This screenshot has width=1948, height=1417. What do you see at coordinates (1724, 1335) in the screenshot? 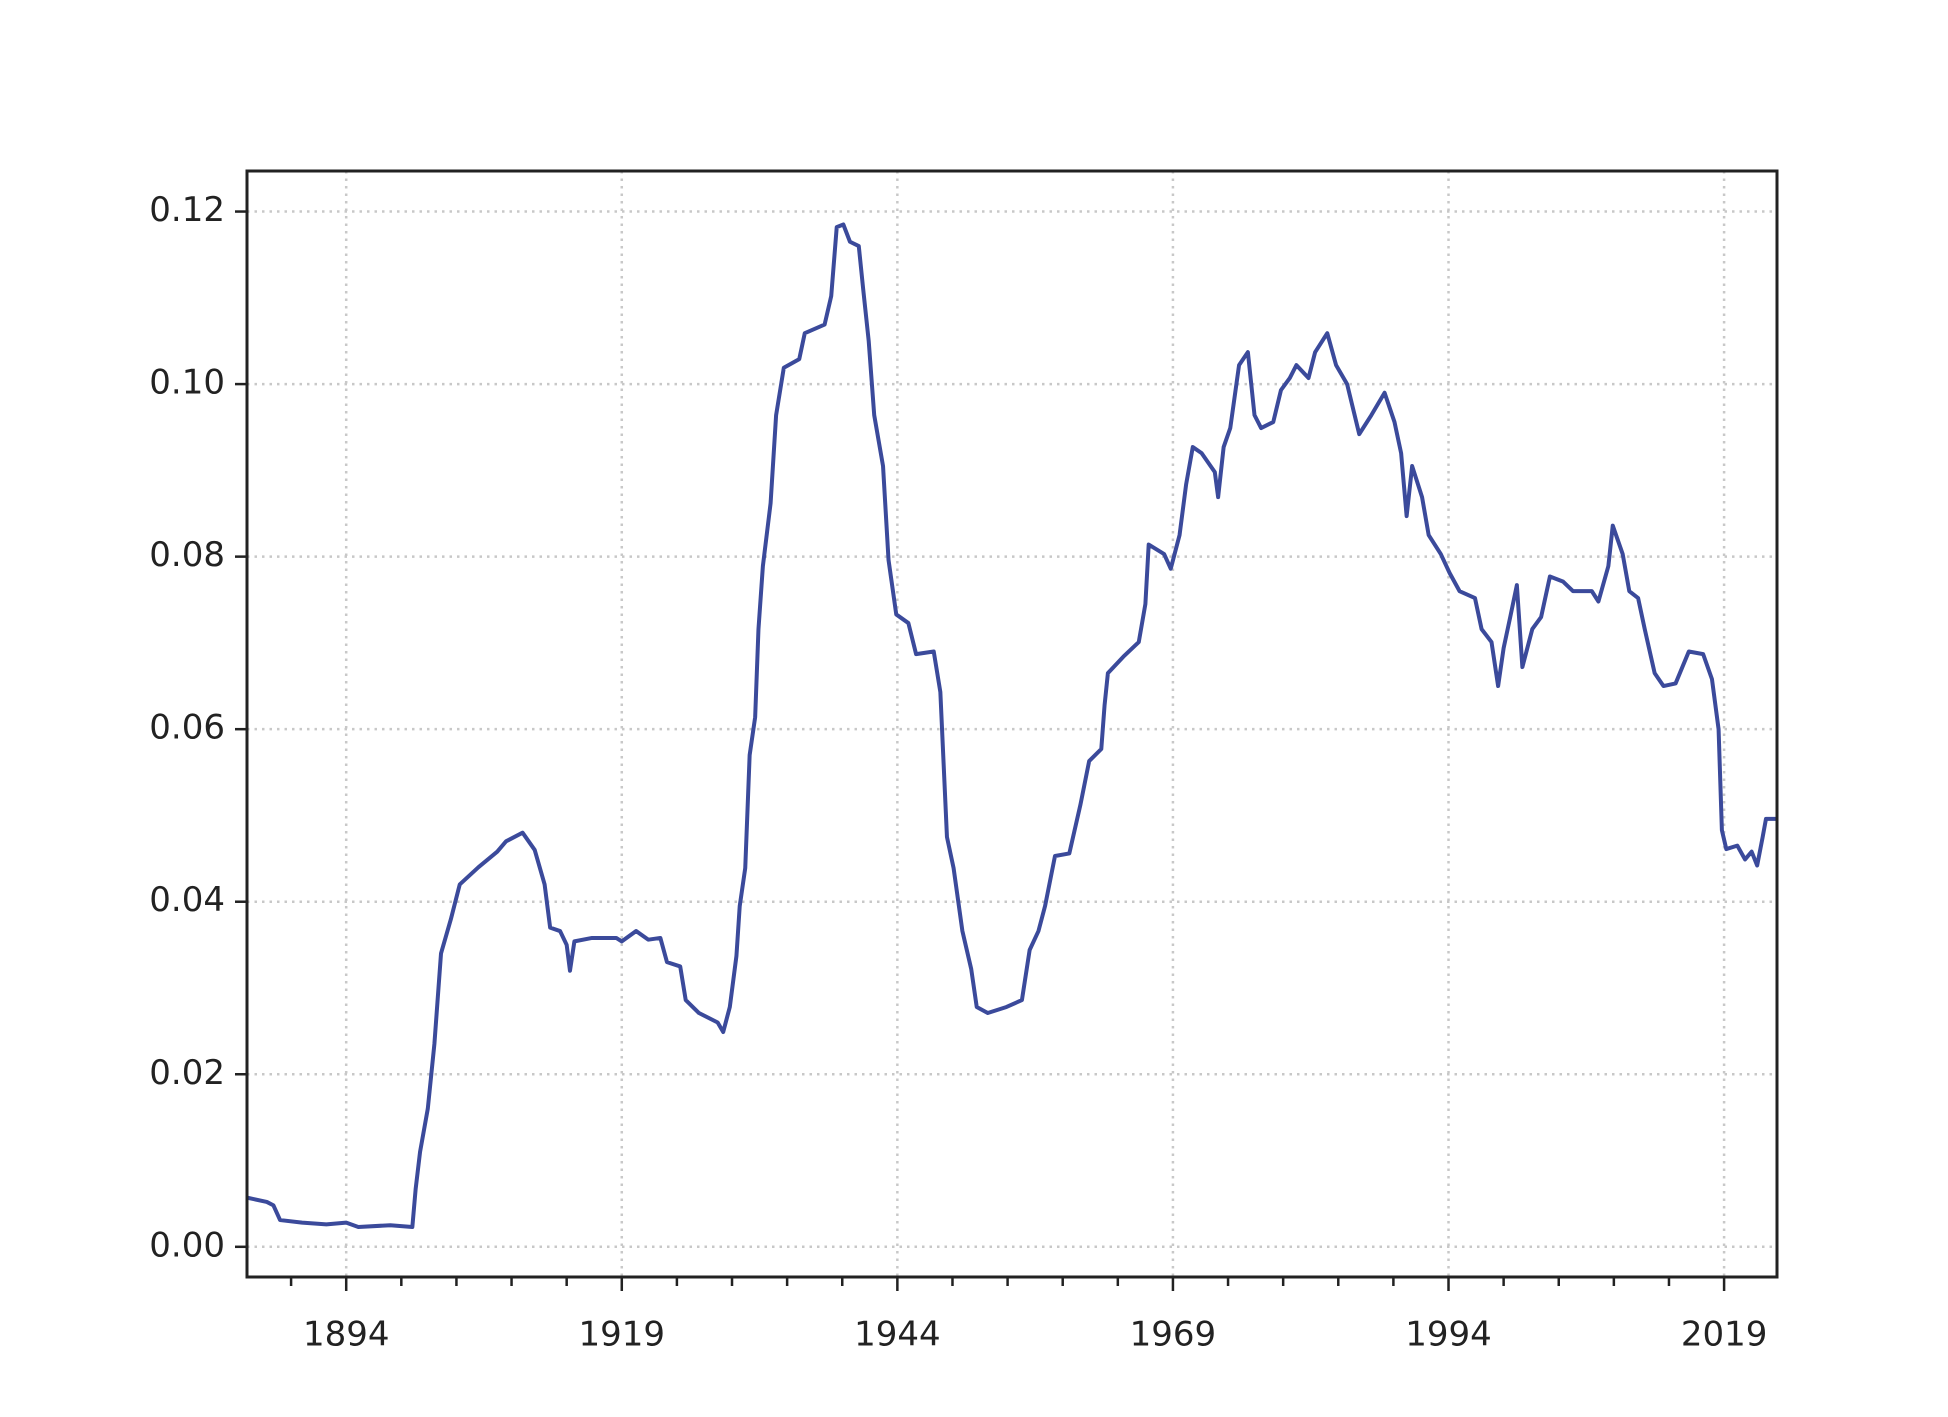
I see `x-tick-label: 2019` at bounding box center [1724, 1335].